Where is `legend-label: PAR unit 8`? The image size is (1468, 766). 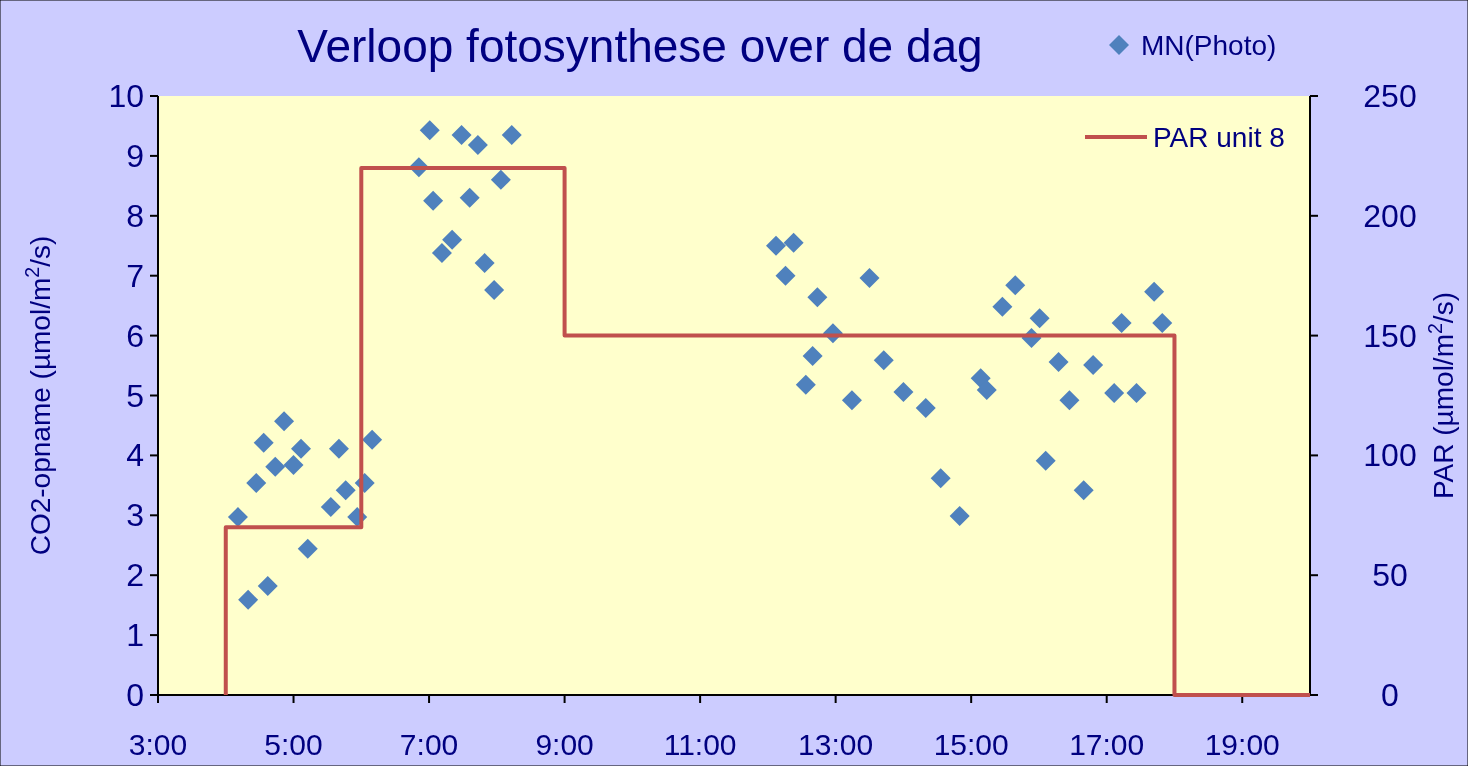 legend-label: PAR unit 8 is located at coordinates (1219, 137).